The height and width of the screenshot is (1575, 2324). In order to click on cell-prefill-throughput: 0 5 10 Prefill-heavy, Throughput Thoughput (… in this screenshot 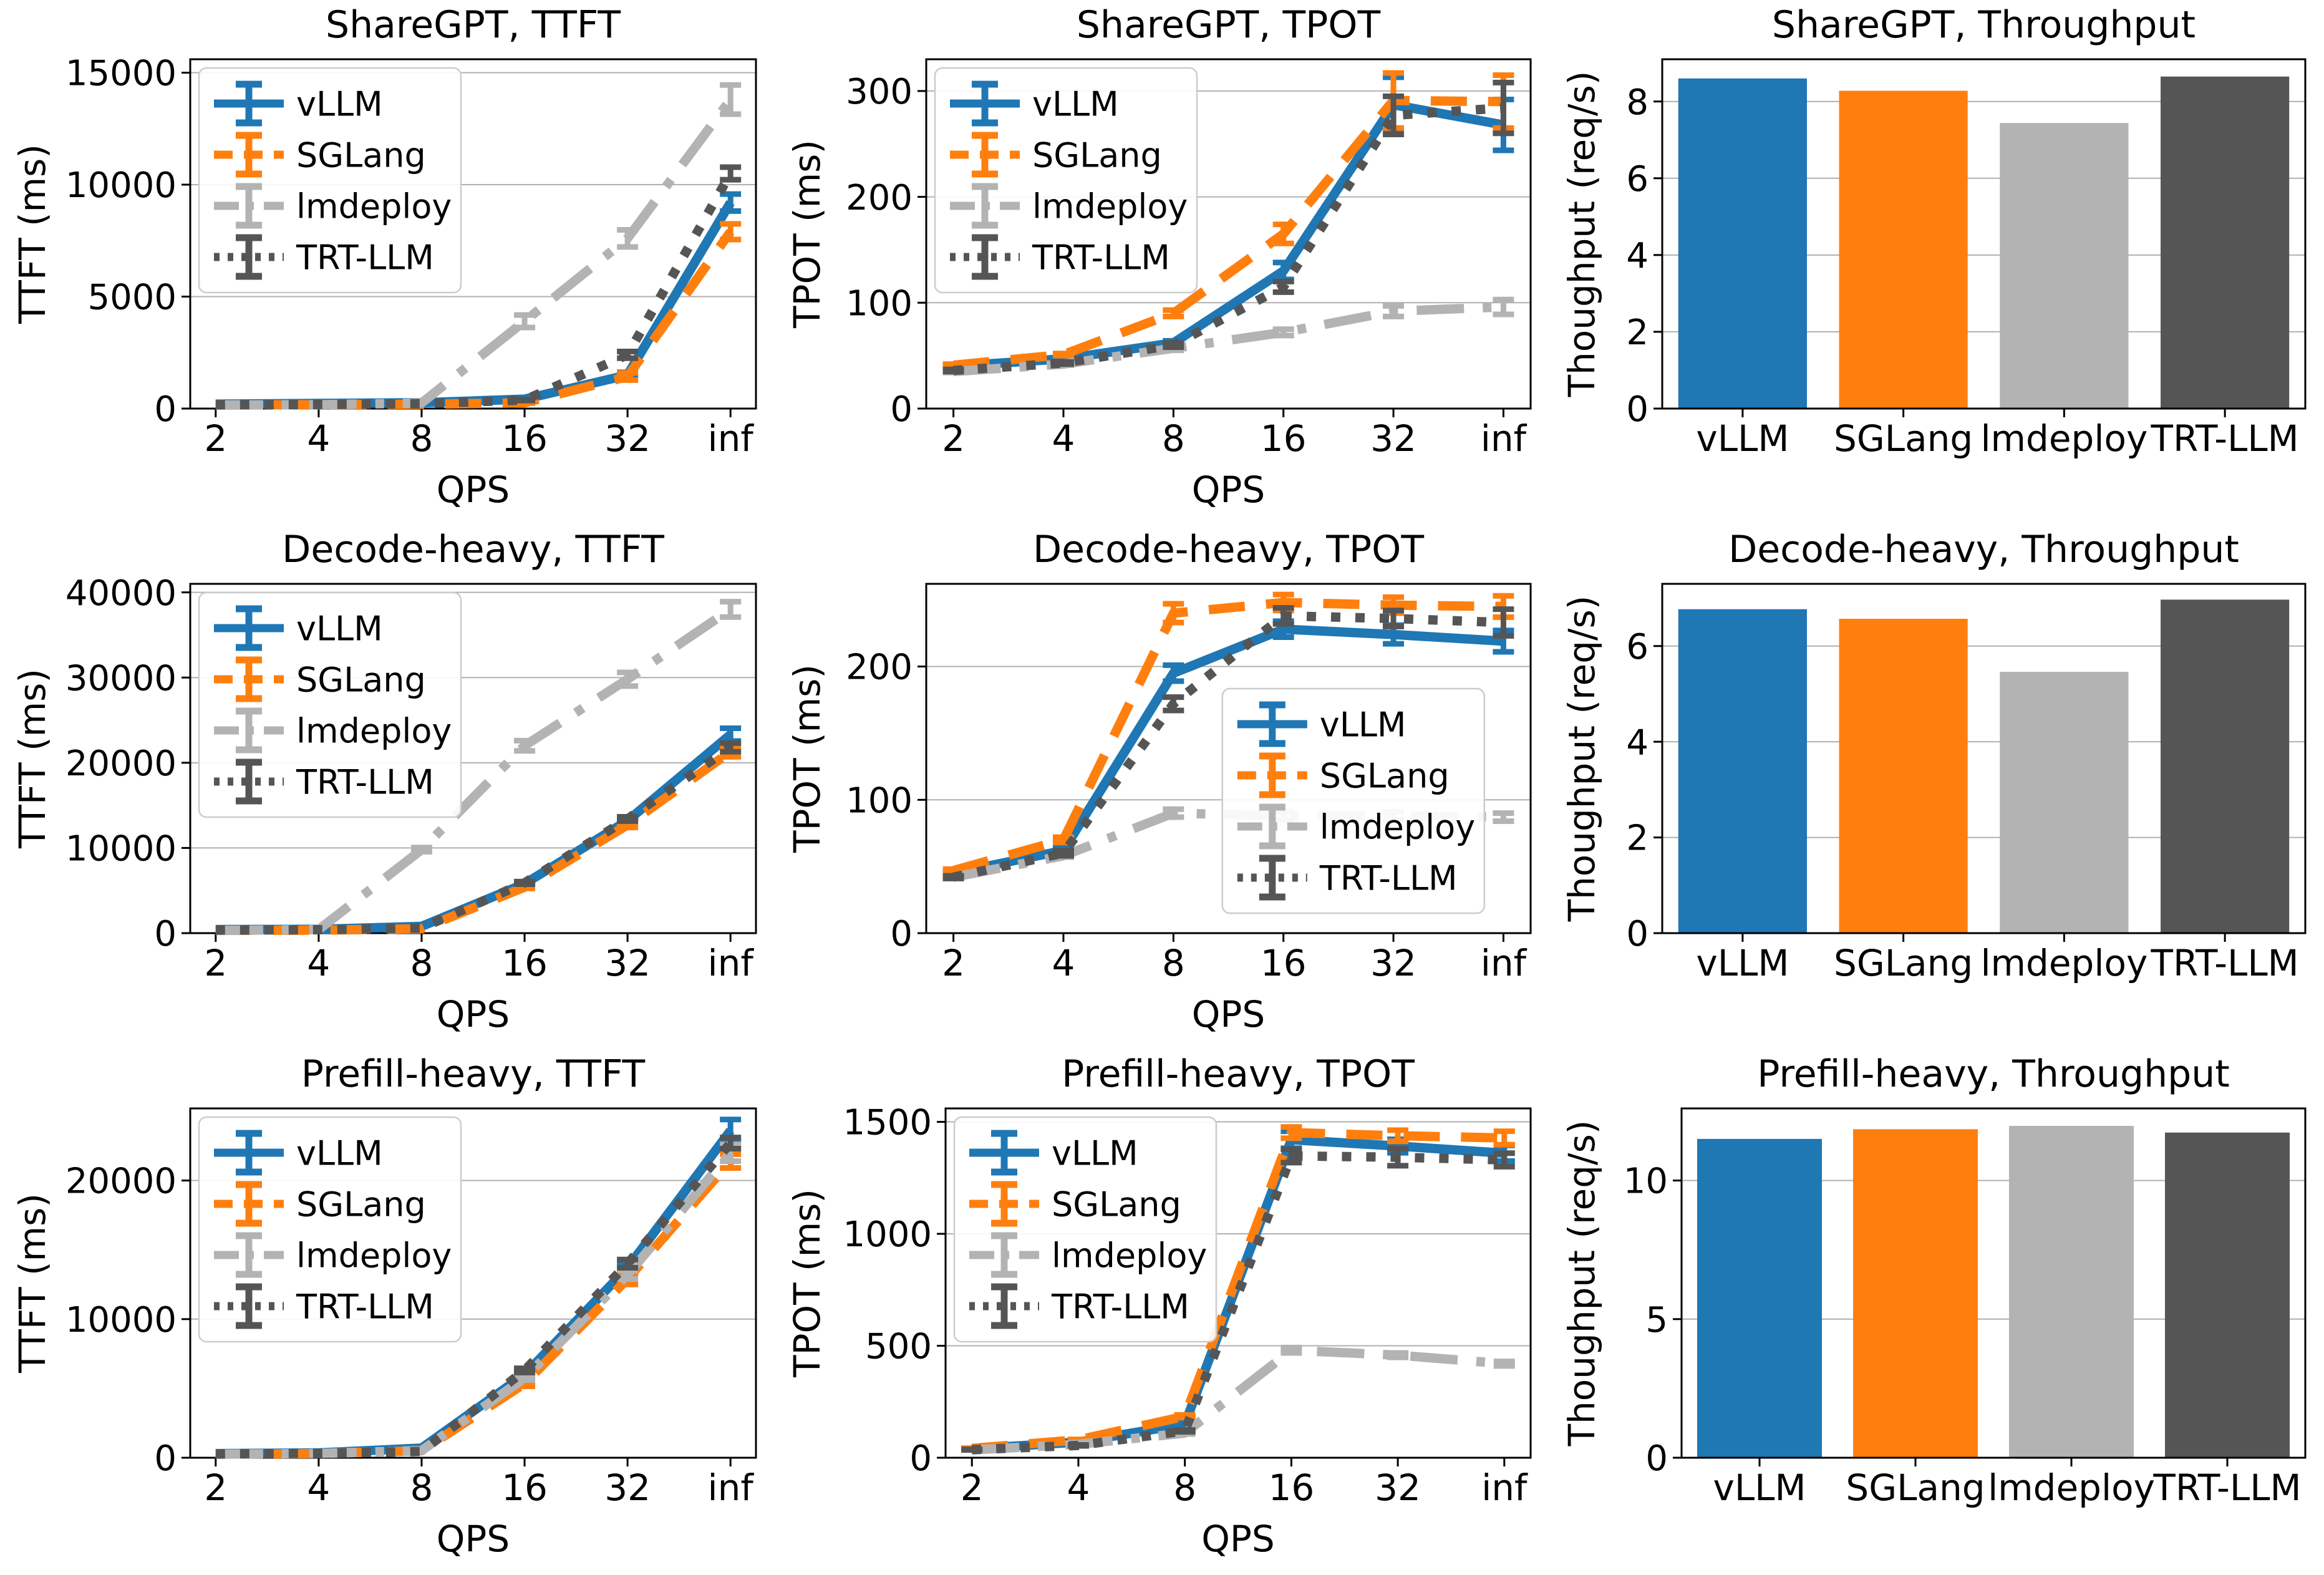, I will do `click(1936, 1311)`.